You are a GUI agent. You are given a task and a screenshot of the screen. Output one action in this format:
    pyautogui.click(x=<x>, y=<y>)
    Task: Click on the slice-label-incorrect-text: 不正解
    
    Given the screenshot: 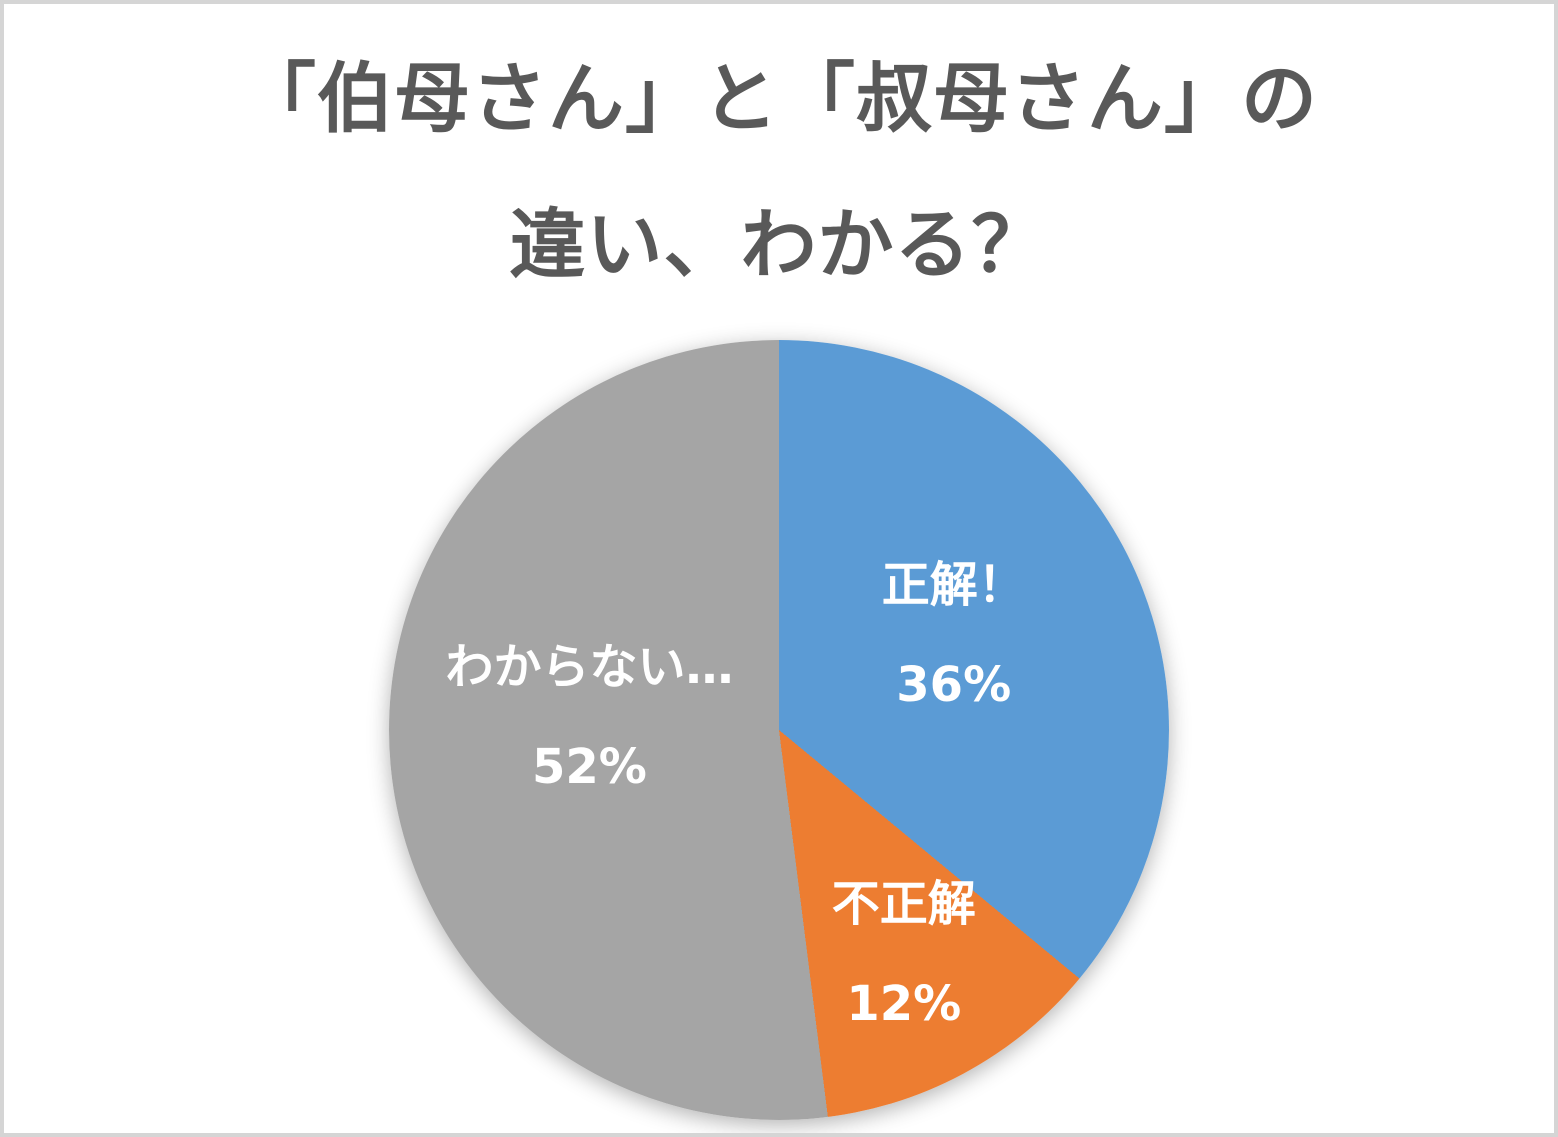 What is the action you would take?
    pyautogui.click(x=903, y=903)
    